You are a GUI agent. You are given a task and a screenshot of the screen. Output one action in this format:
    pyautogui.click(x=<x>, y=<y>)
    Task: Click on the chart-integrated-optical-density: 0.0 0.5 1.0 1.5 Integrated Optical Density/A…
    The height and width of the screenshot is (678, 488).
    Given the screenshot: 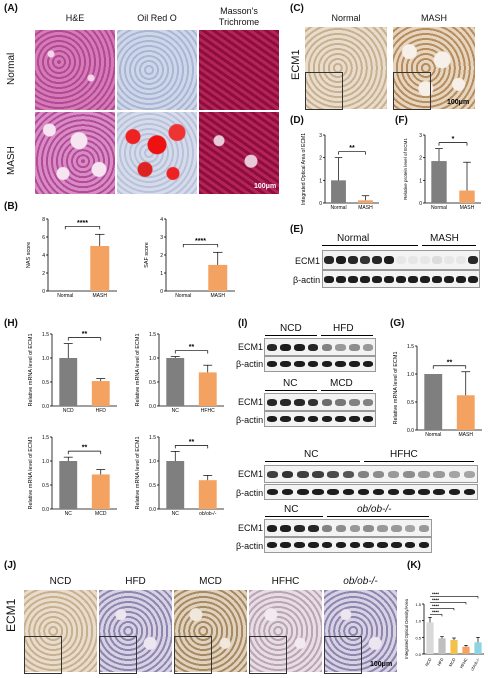 What is the action you would take?
    pyautogui.click(x=444, y=631)
    